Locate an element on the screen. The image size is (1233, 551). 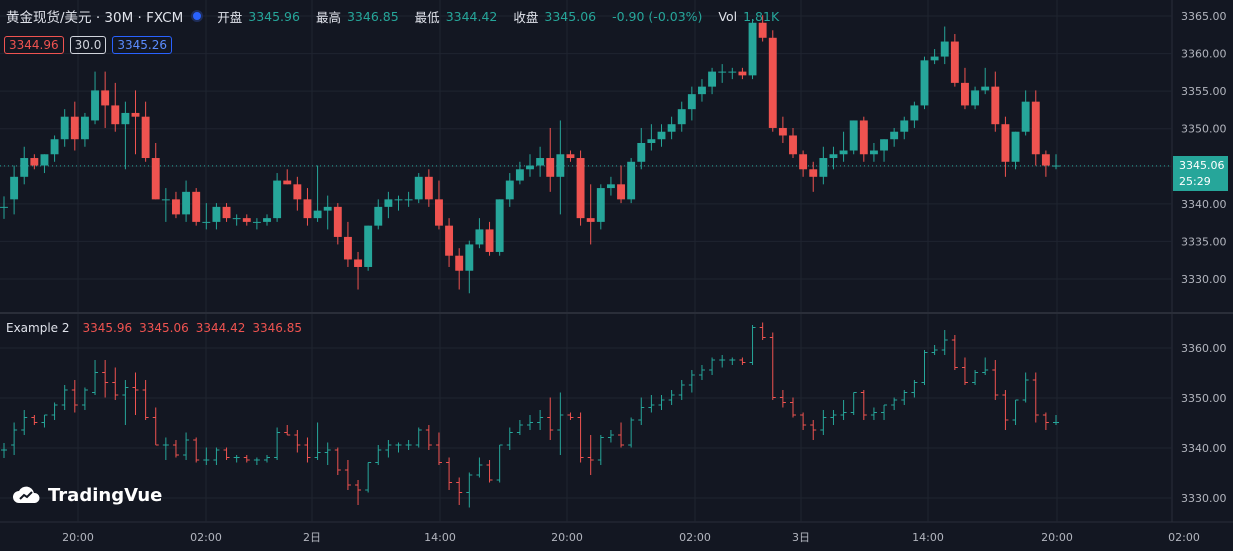
legend-high-value: 3346.85 is located at coordinates (372, 16).